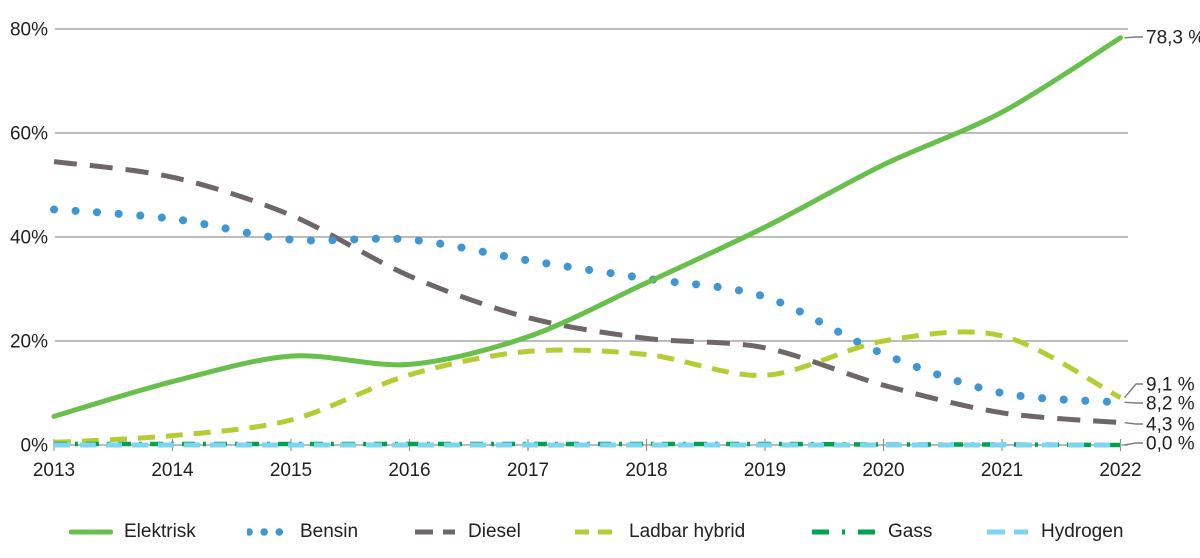  Describe the element at coordinates (435, 532) in the screenshot. I see `legend-marker-diesel` at that location.